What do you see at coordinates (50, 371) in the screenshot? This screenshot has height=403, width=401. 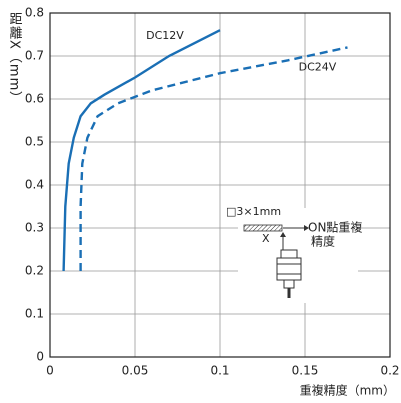 I see `x-tick-label: 0` at bounding box center [50, 371].